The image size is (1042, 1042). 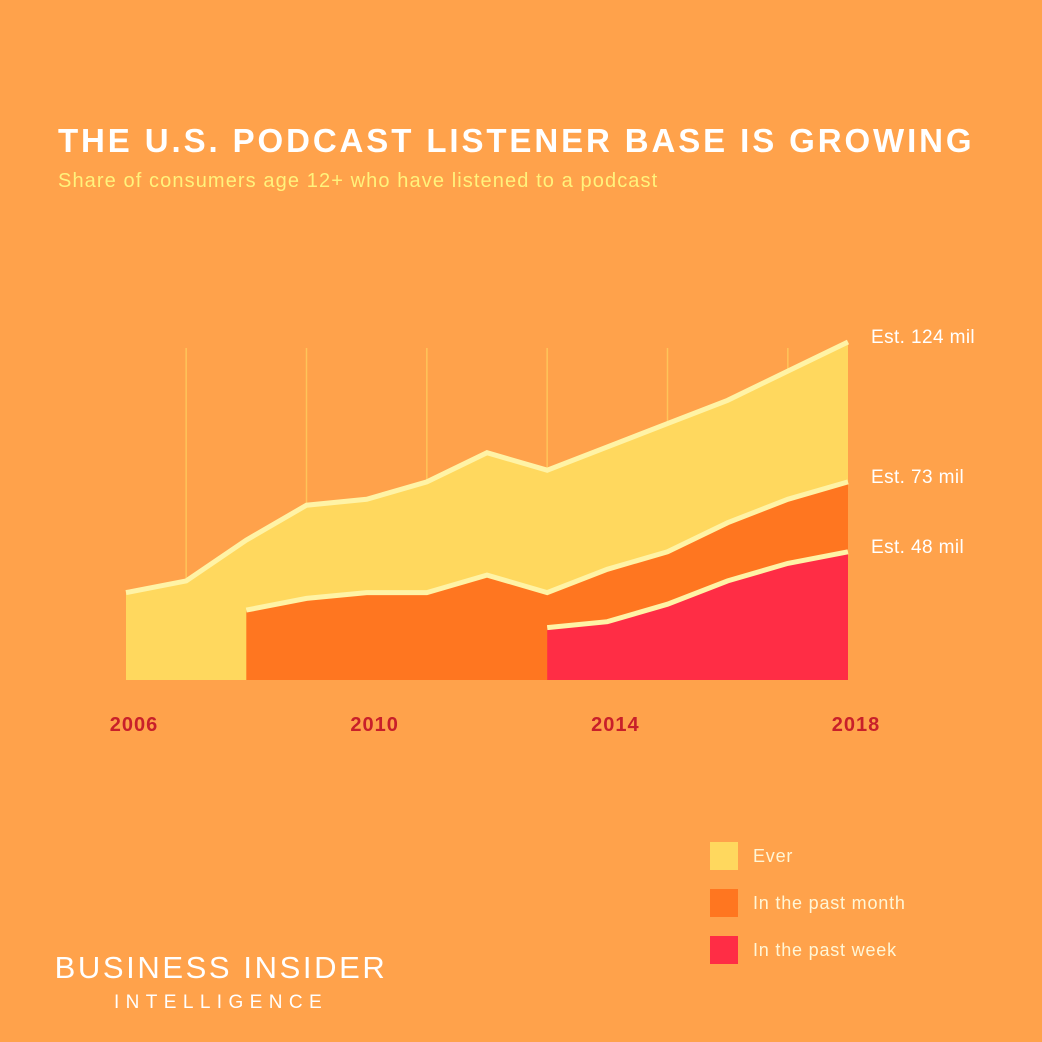 I want to click on annotation-in-the-past-month: Est. 73 mil, so click(x=917, y=477).